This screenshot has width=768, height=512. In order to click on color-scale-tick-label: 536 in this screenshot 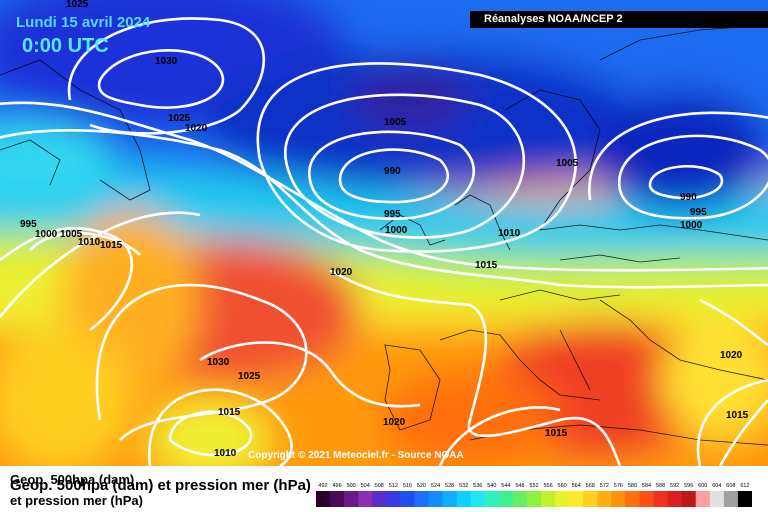, I will do `click(477, 486)`.